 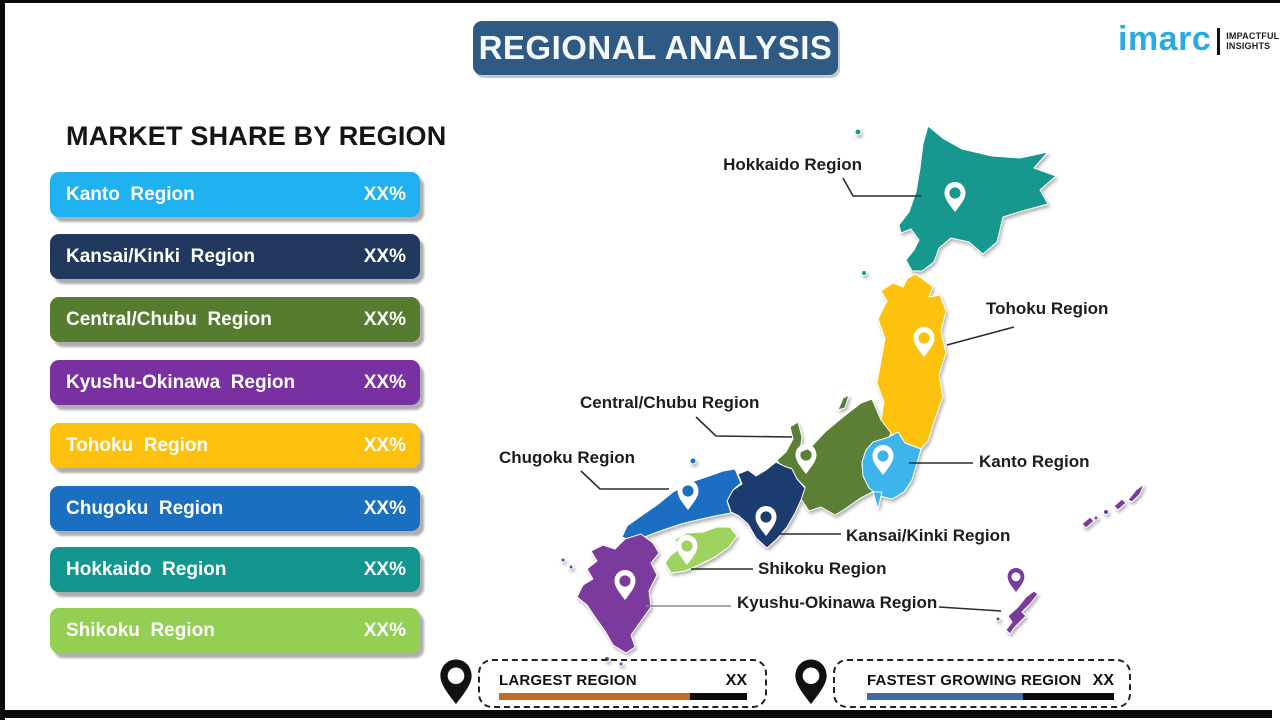 What do you see at coordinates (955, 197) in the screenshot?
I see `hokkaido-pin-icon` at bounding box center [955, 197].